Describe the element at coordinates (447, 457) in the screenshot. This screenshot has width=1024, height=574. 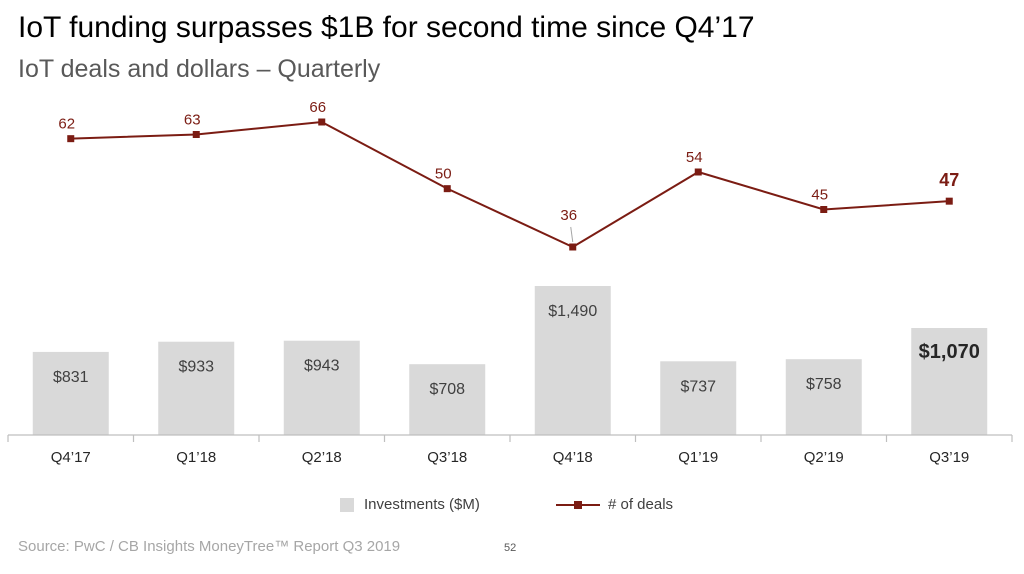
I see `x-tick-label-3: Q3’18` at that location.